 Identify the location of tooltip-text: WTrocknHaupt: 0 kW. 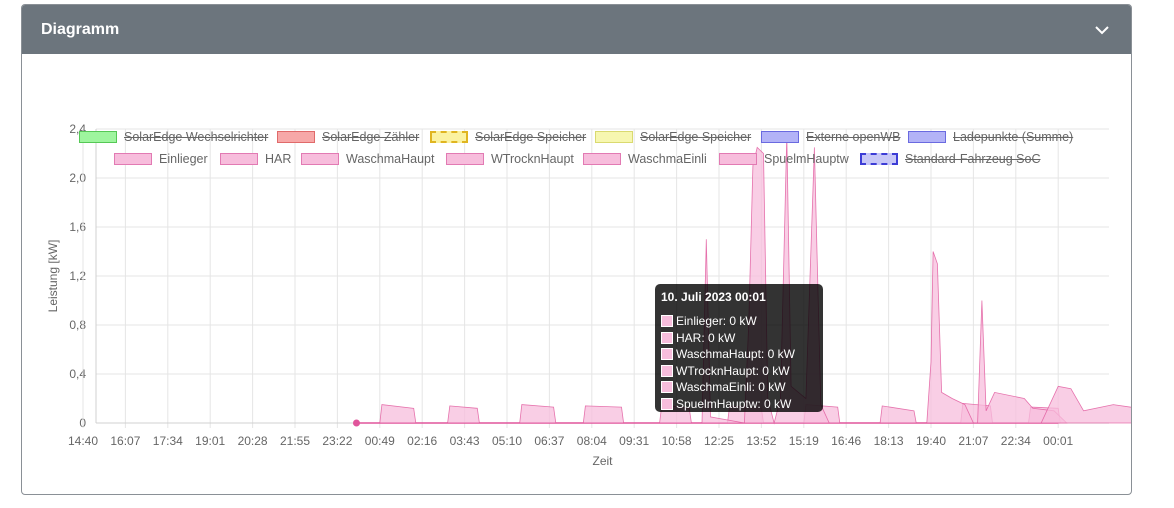
(733, 370).